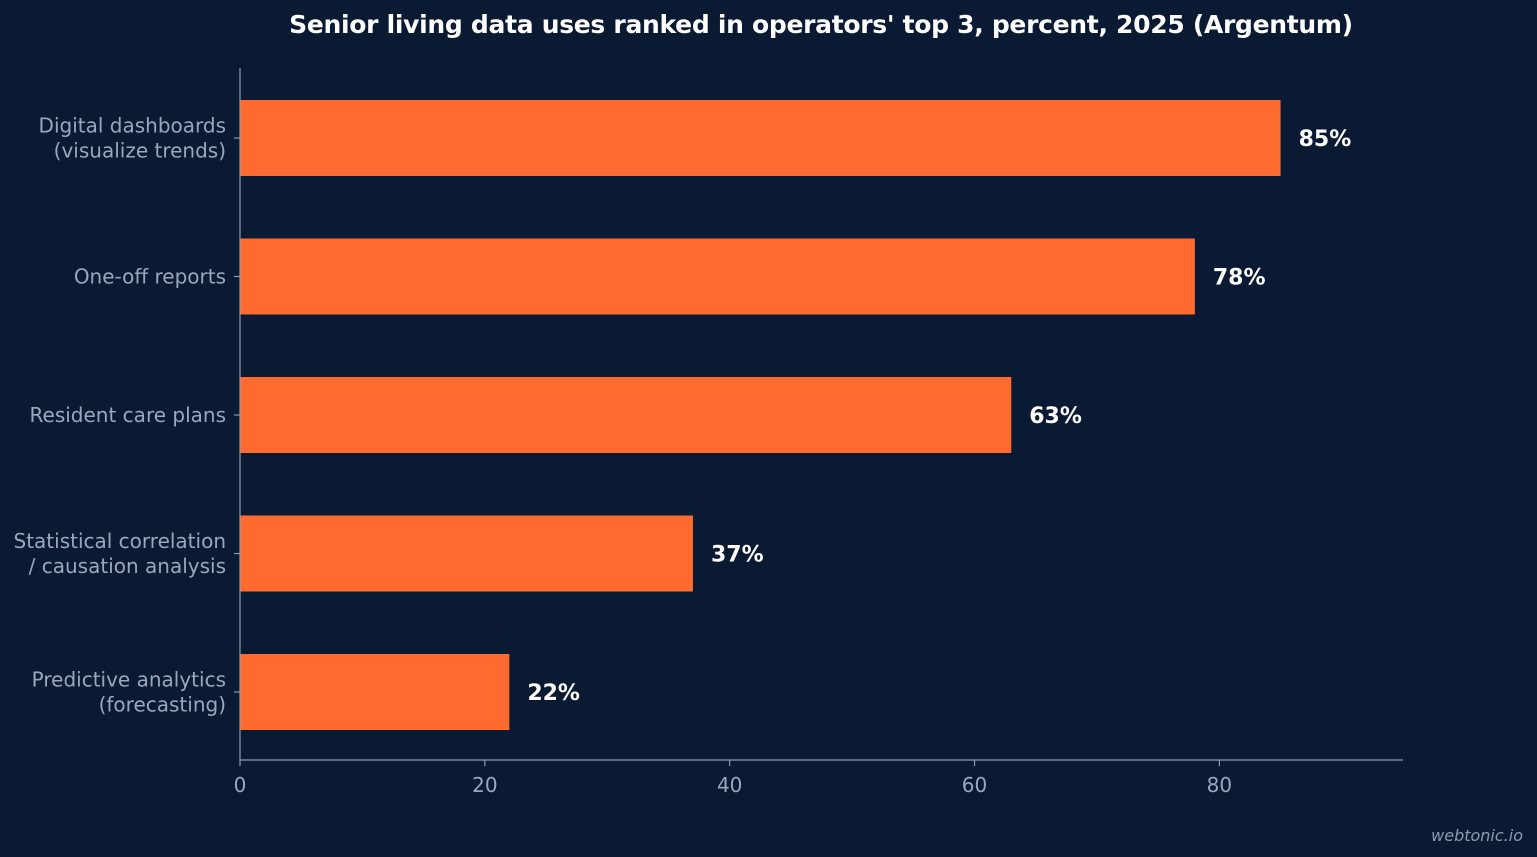  I want to click on category-label: (visualize trends), so click(140, 151).